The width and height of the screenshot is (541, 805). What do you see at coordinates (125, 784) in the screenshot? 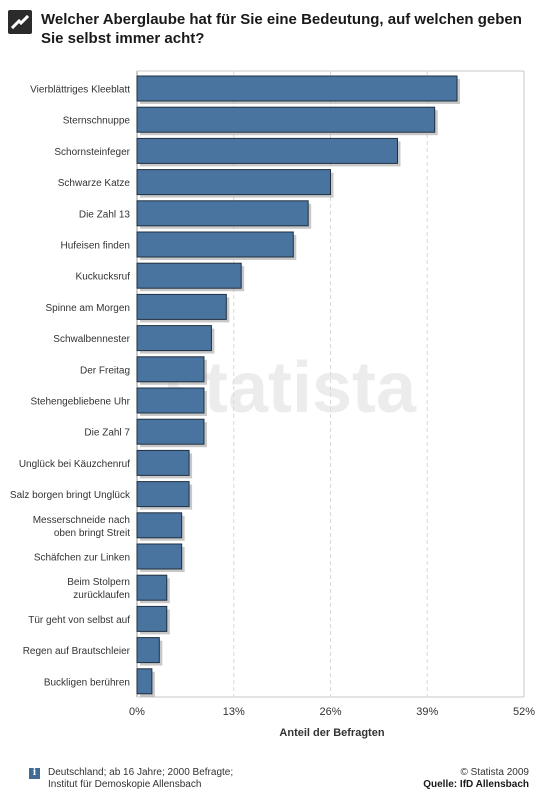
I see `footer-note-line-2: Institut für Demoskopie Allensbach` at bounding box center [125, 784].